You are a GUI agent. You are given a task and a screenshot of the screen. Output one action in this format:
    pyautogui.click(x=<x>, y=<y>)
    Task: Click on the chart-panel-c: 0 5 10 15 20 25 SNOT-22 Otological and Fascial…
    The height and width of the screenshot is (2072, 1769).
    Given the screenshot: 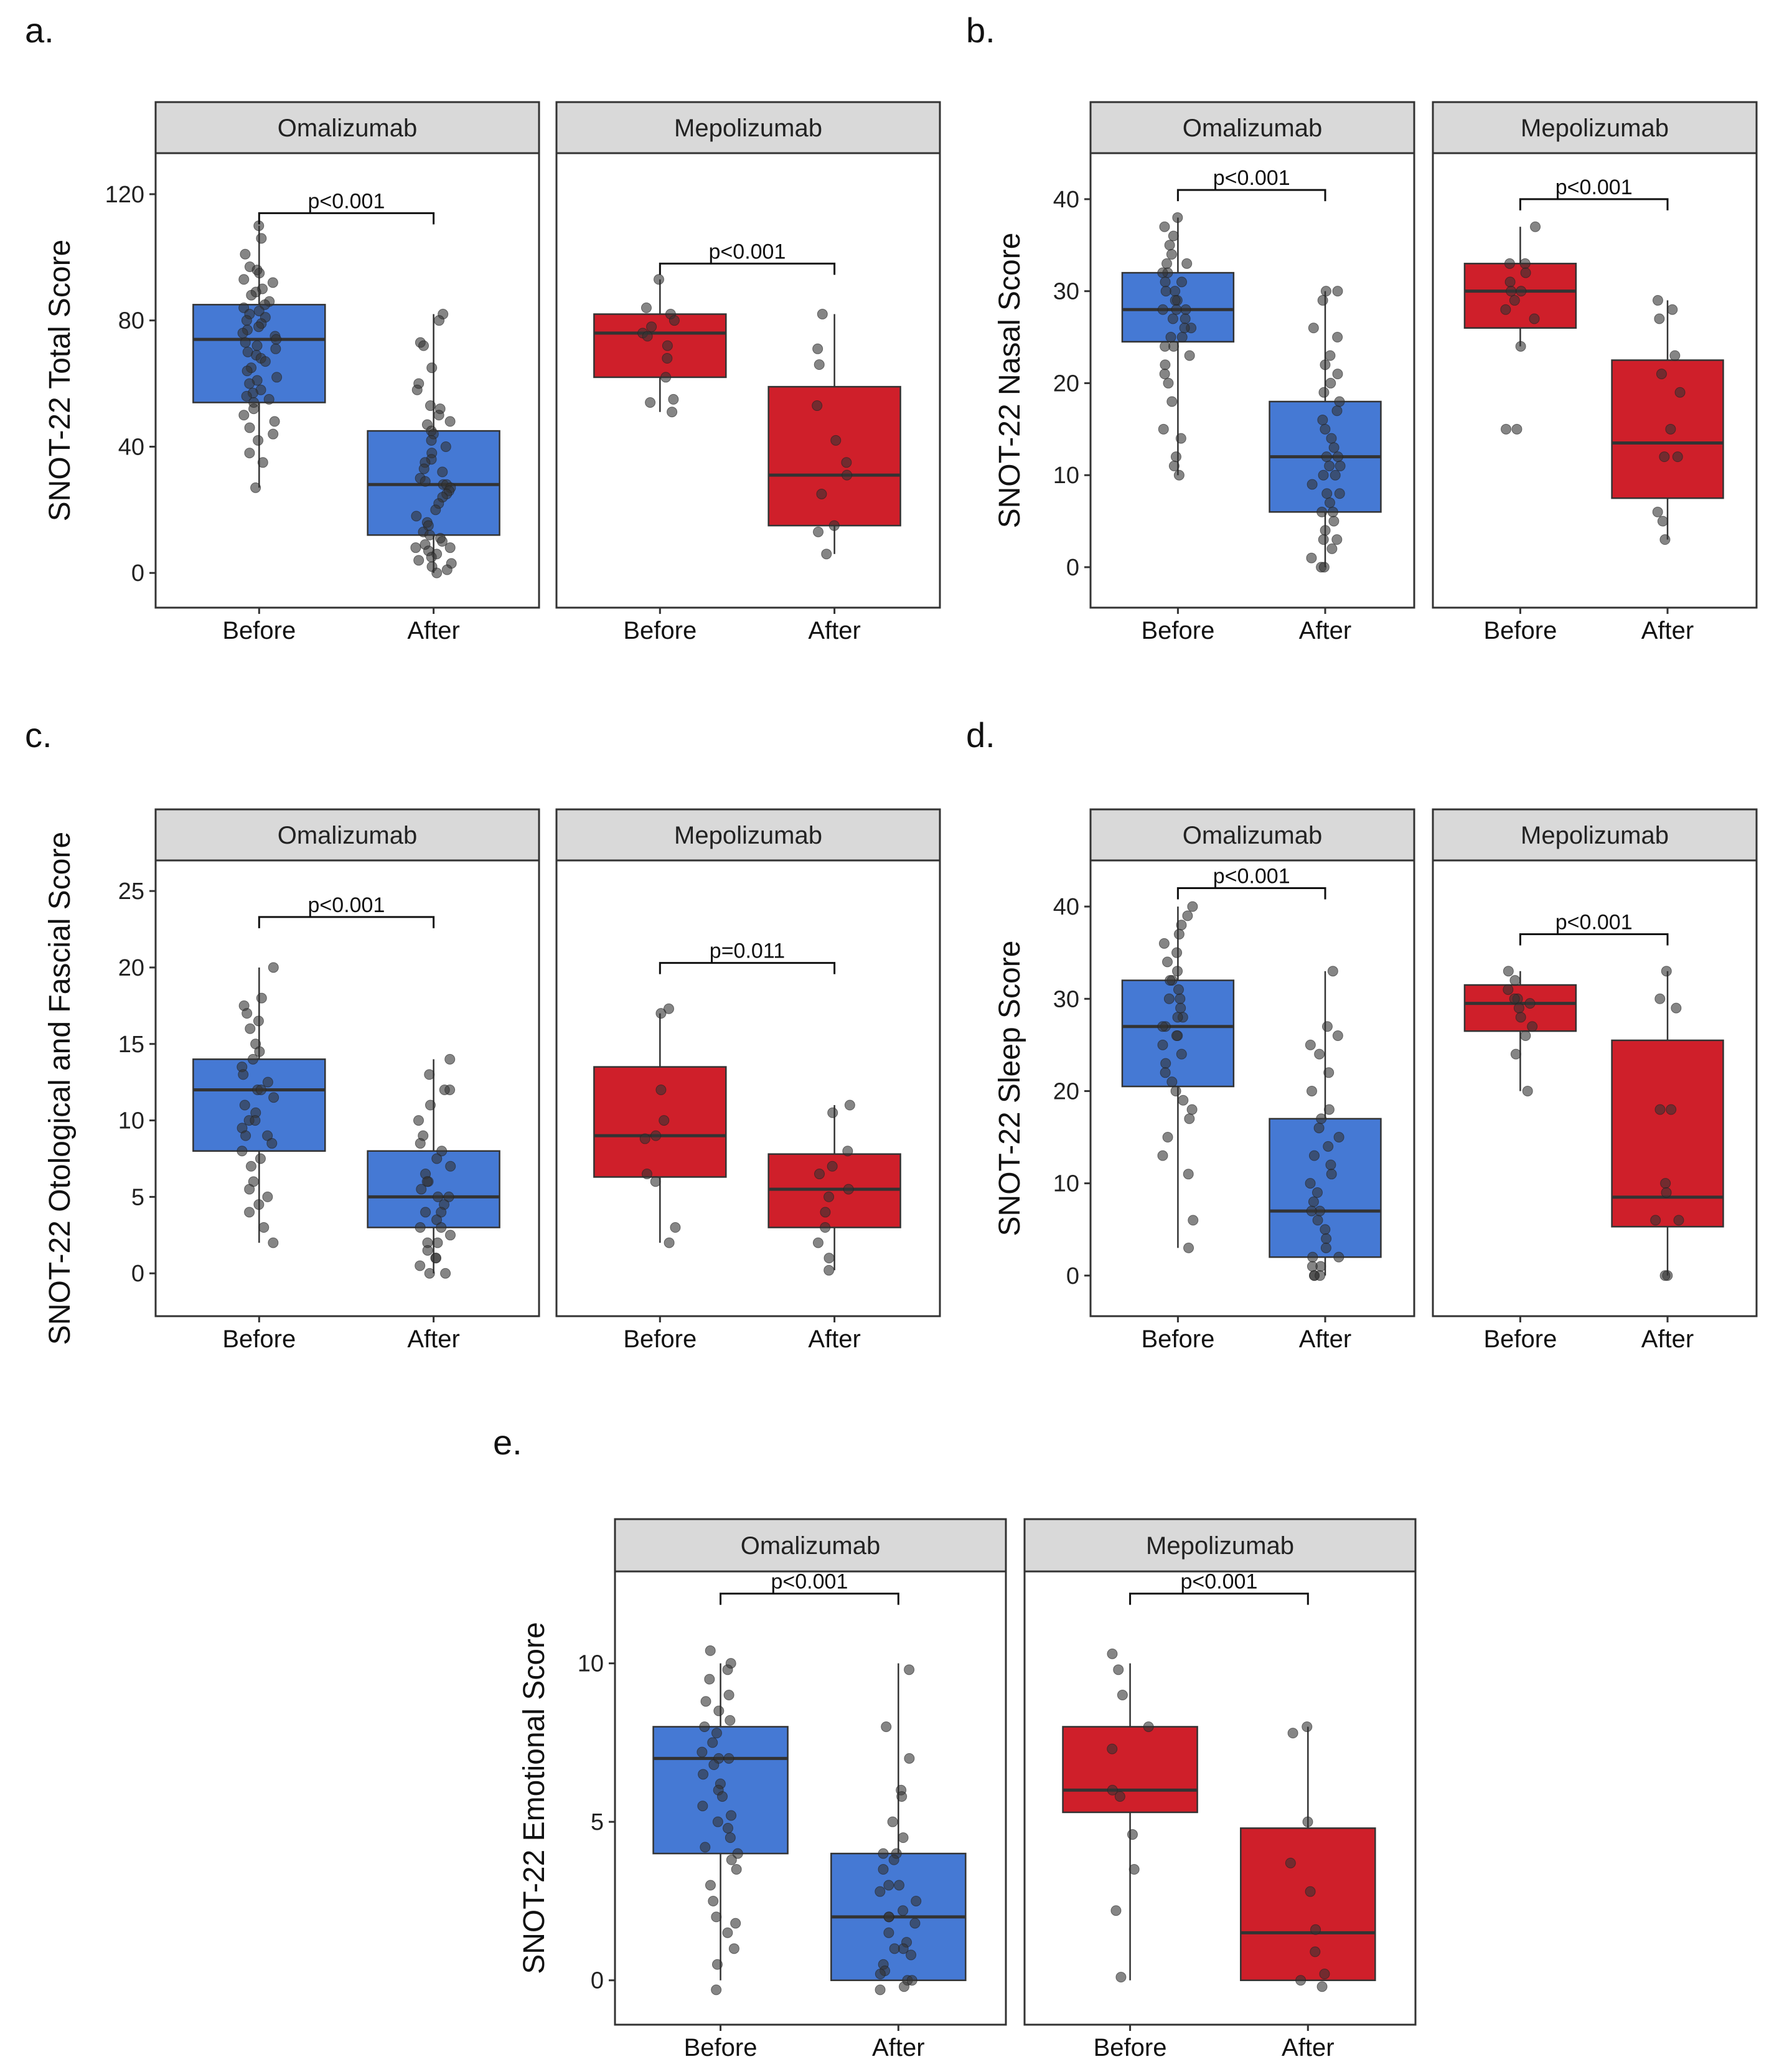 What is the action you would take?
    pyautogui.click(x=493, y=1080)
    